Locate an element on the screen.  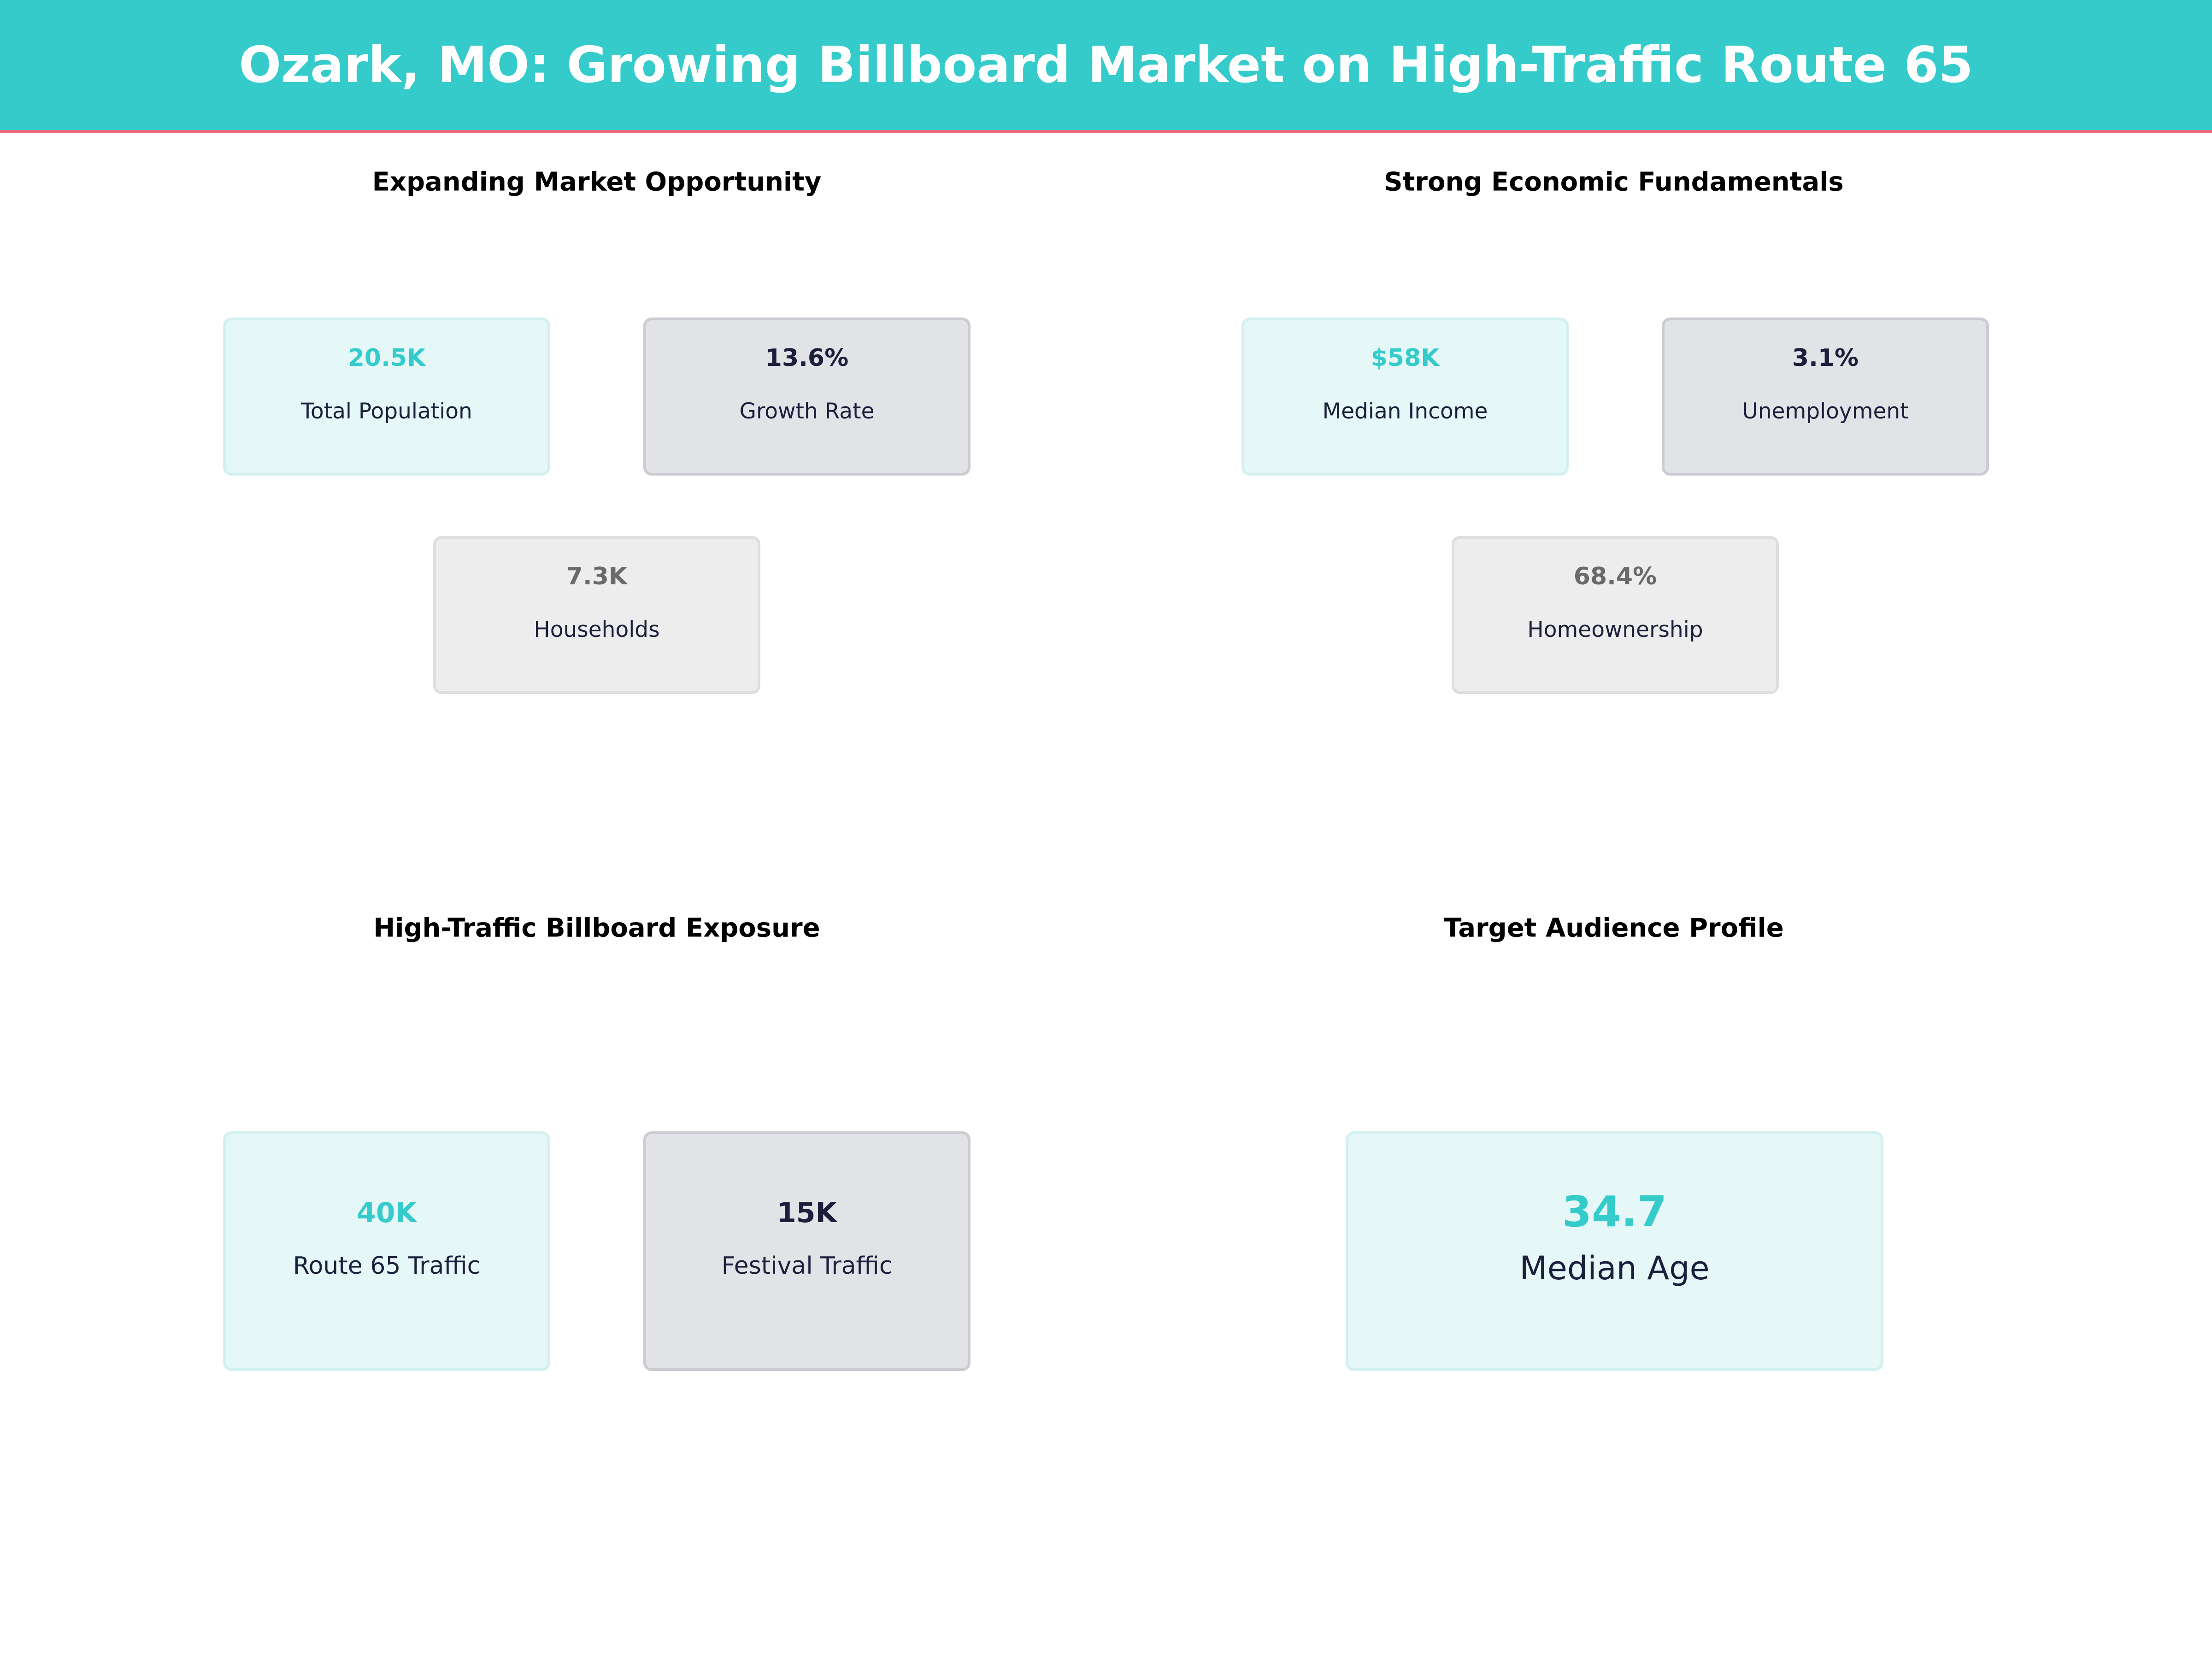
metric-label: Median Age is located at coordinates (1614, 1268).